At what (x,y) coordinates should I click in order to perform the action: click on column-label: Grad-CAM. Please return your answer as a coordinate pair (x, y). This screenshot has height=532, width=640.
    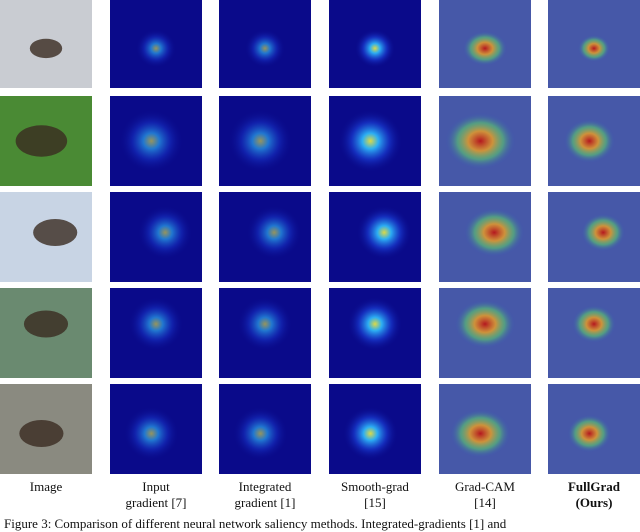
    Looking at the image, I should click on (485, 486).